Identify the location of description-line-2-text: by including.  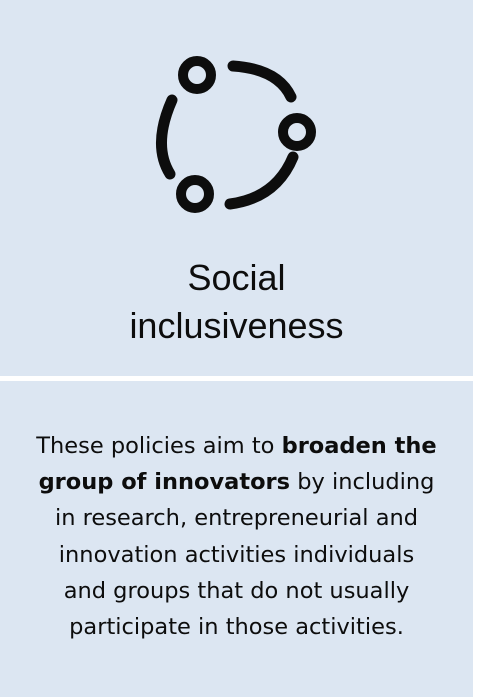
(362, 482).